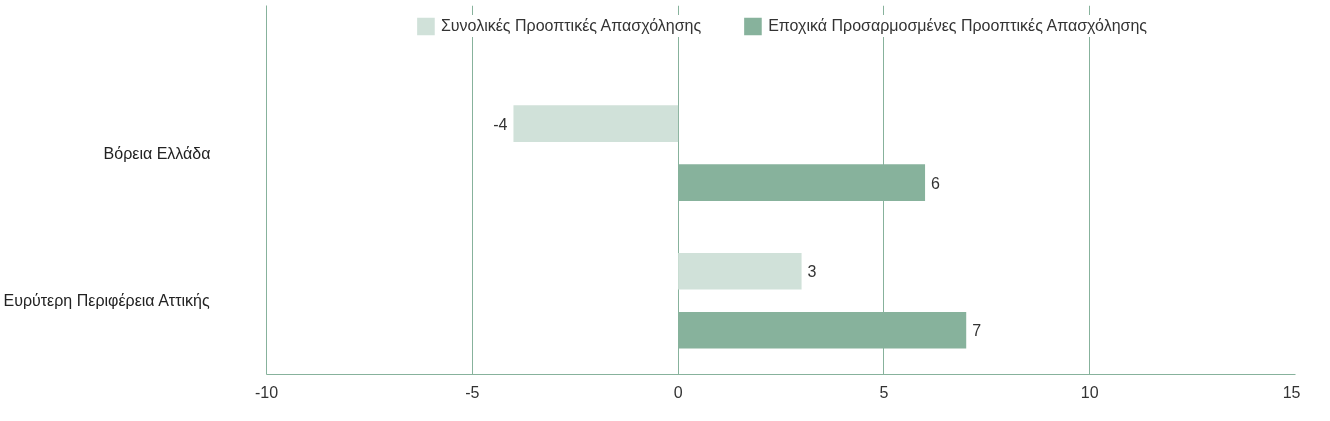  Describe the element at coordinates (472, 392) in the screenshot. I see `x-tick-label: -5` at that location.